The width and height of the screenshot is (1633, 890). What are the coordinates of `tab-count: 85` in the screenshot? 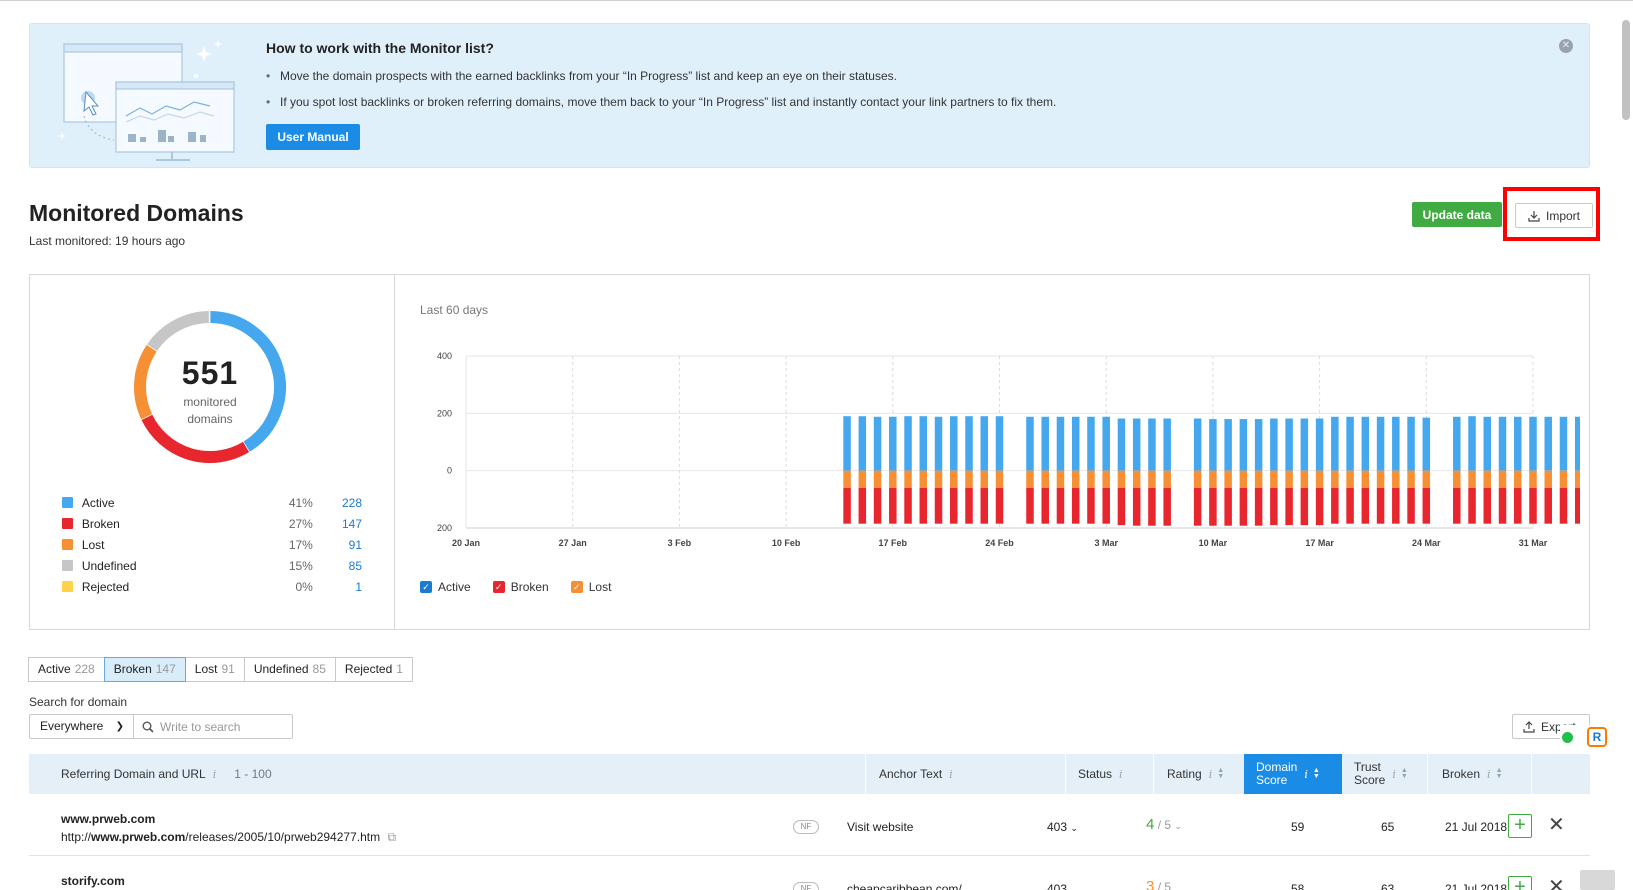 It's located at (319, 669).